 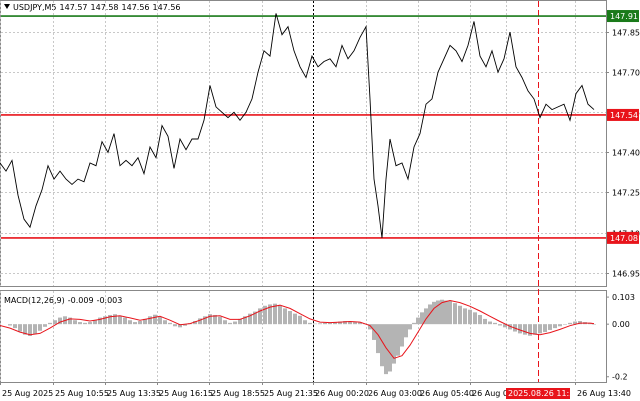 What do you see at coordinates (238, 393) in the screenshot?
I see `time-tick-label: 25 Aug 18:55` at bounding box center [238, 393].